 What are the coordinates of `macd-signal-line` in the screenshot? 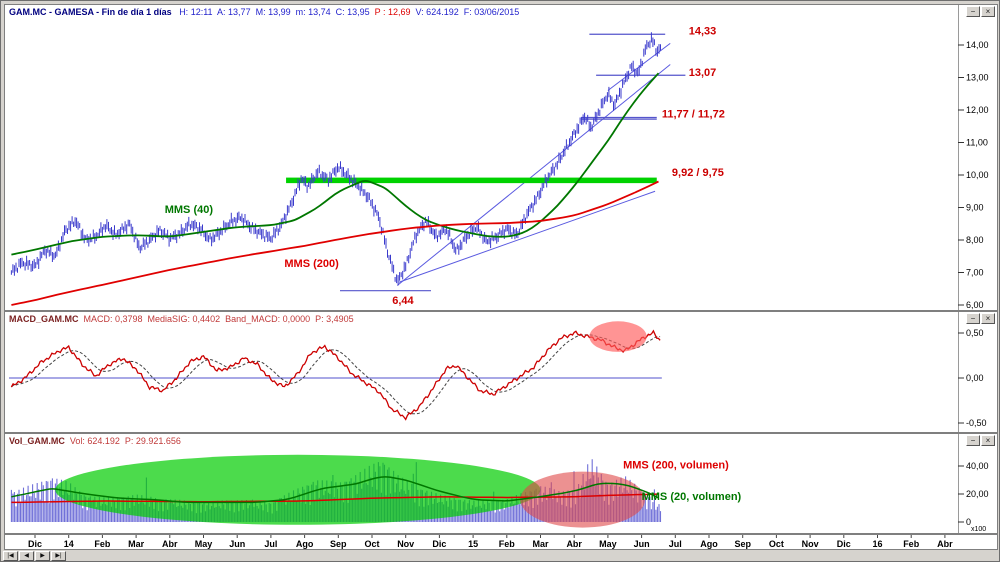 It's located at (336, 374).